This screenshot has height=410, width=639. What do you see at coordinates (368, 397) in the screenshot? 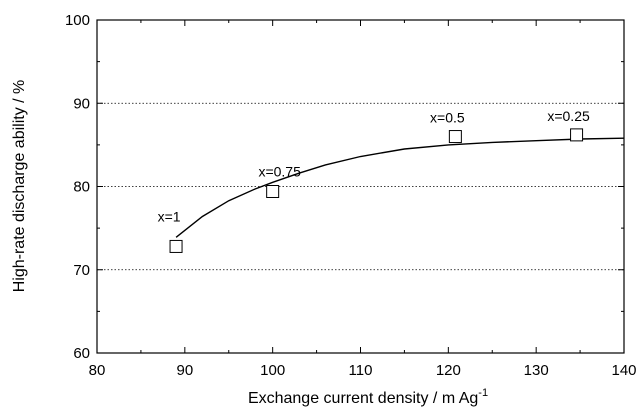
I see `x-axis-label: Exchange current density / m Ag-1` at bounding box center [368, 397].